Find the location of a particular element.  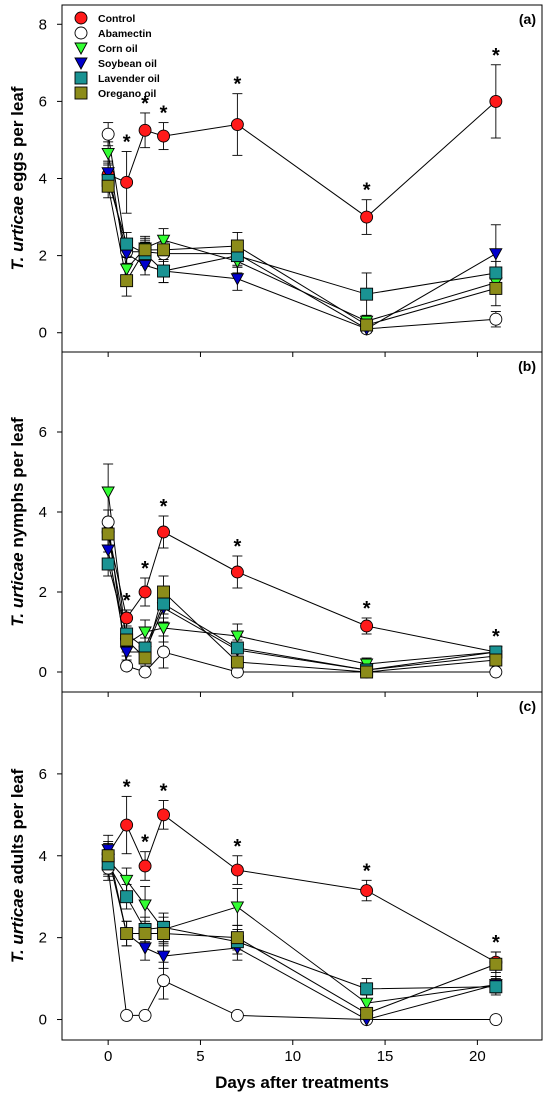

legend-marker-control is located at coordinates (81, 18).